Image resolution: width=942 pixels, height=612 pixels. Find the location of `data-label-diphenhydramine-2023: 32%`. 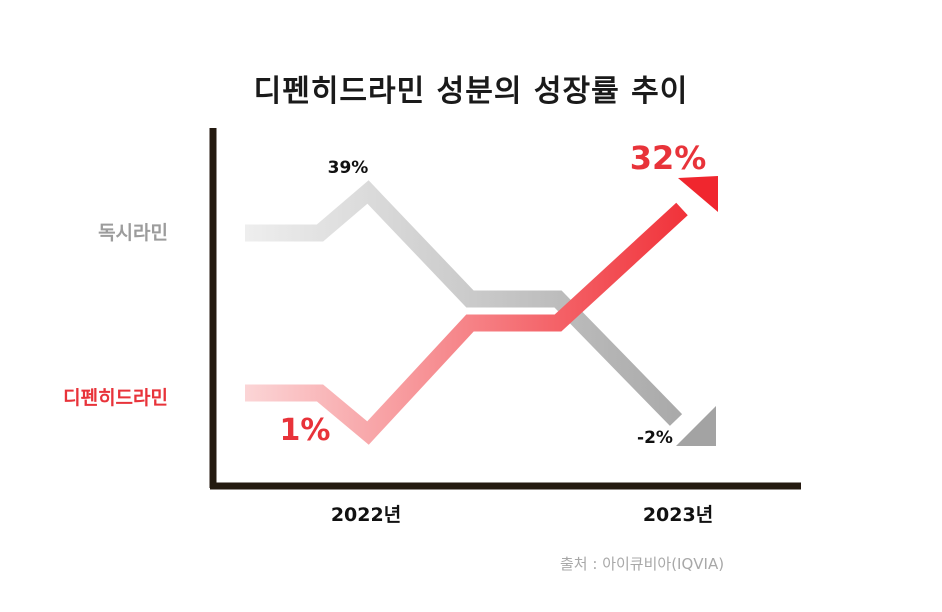

data-label-diphenhydramine-2023: 32% is located at coordinates (668, 158).